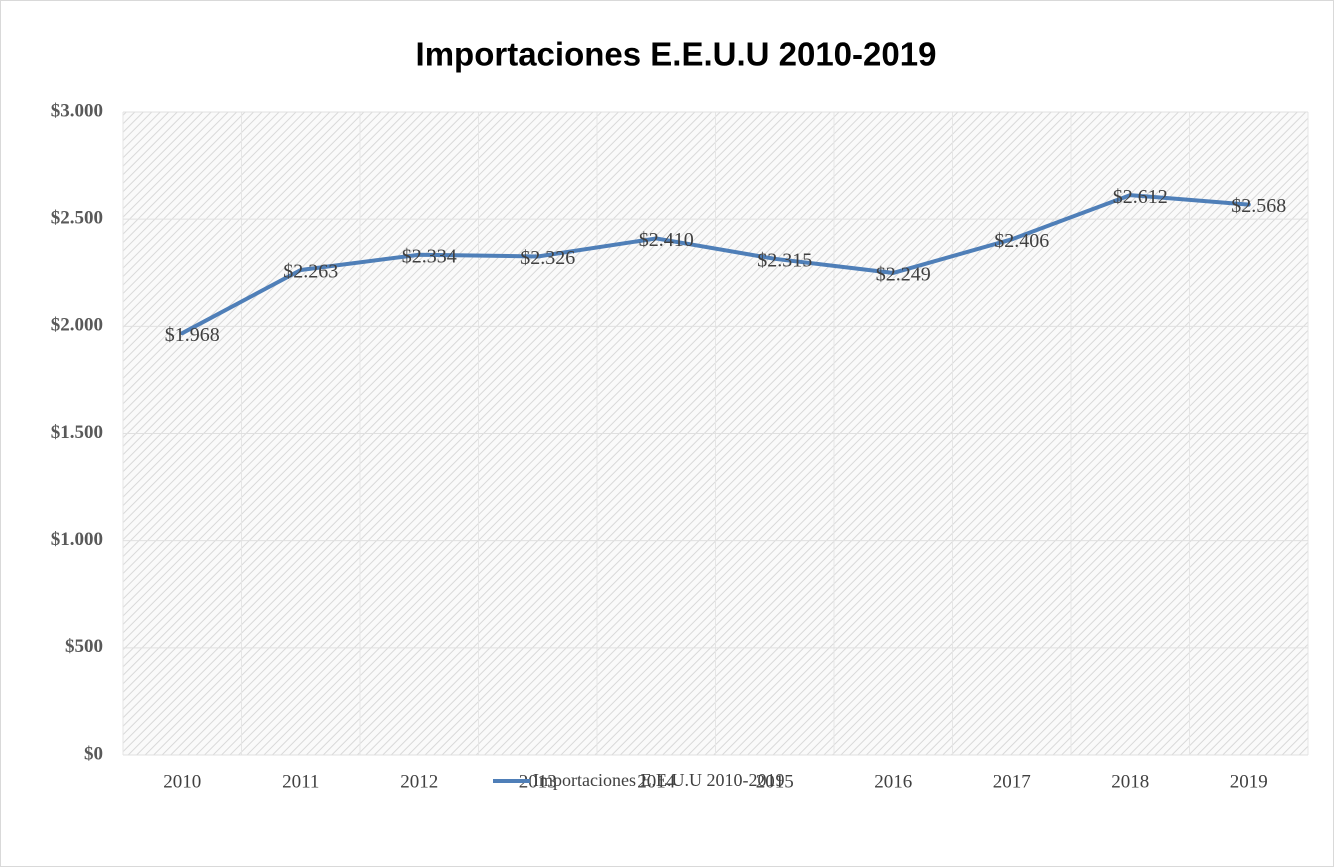 This screenshot has height=867, width=1334. What do you see at coordinates (1258, 206) in the screenshot?
I see `data-label: $2.568` at bounding box center [1258, 206].